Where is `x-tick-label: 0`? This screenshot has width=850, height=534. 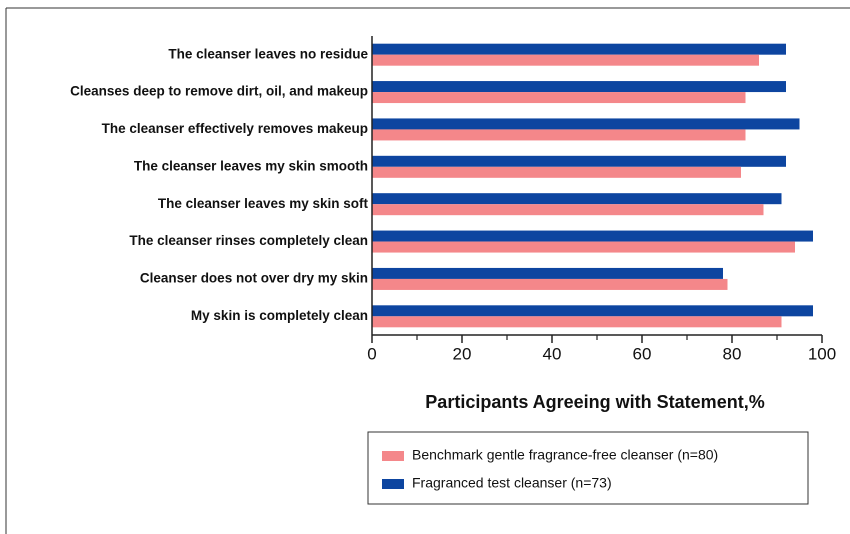
x-tick-label: 0 is located at coordinates (371, 353).